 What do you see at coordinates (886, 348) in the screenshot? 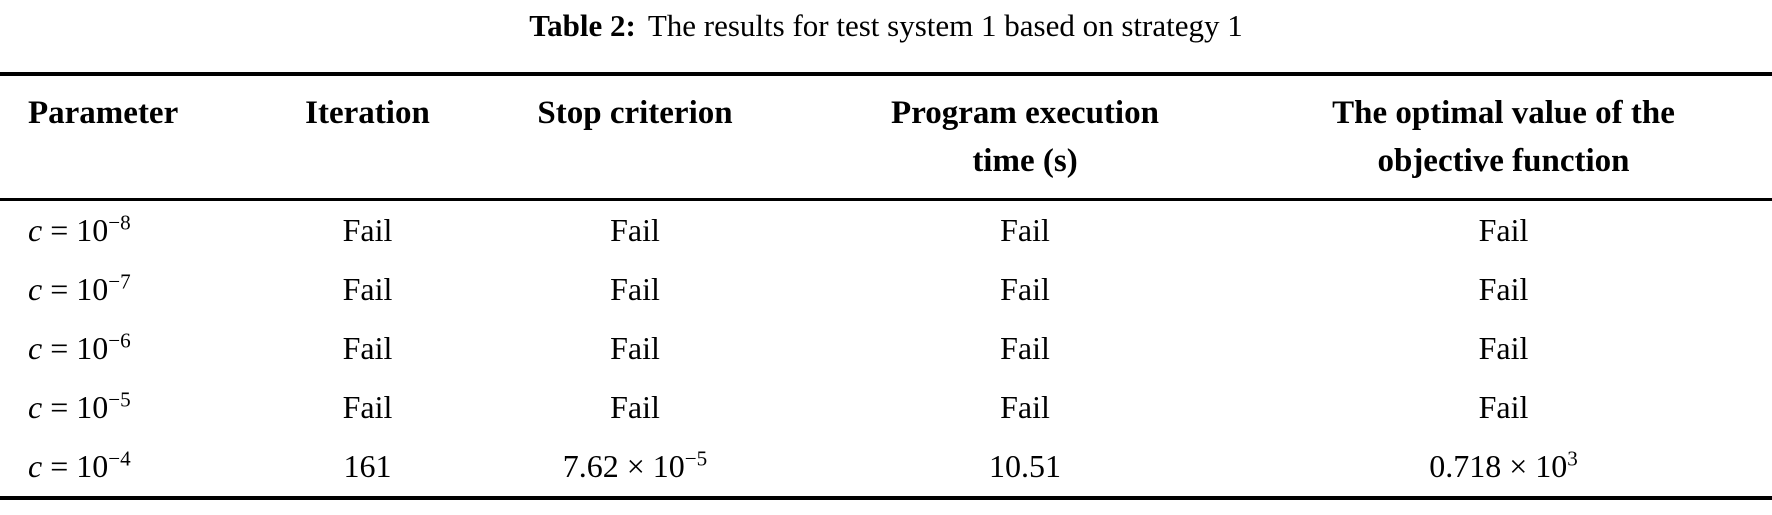
I see `table-row: c = 10−6 Fail Fail Fail Fail` at bounding box center [886, 348].